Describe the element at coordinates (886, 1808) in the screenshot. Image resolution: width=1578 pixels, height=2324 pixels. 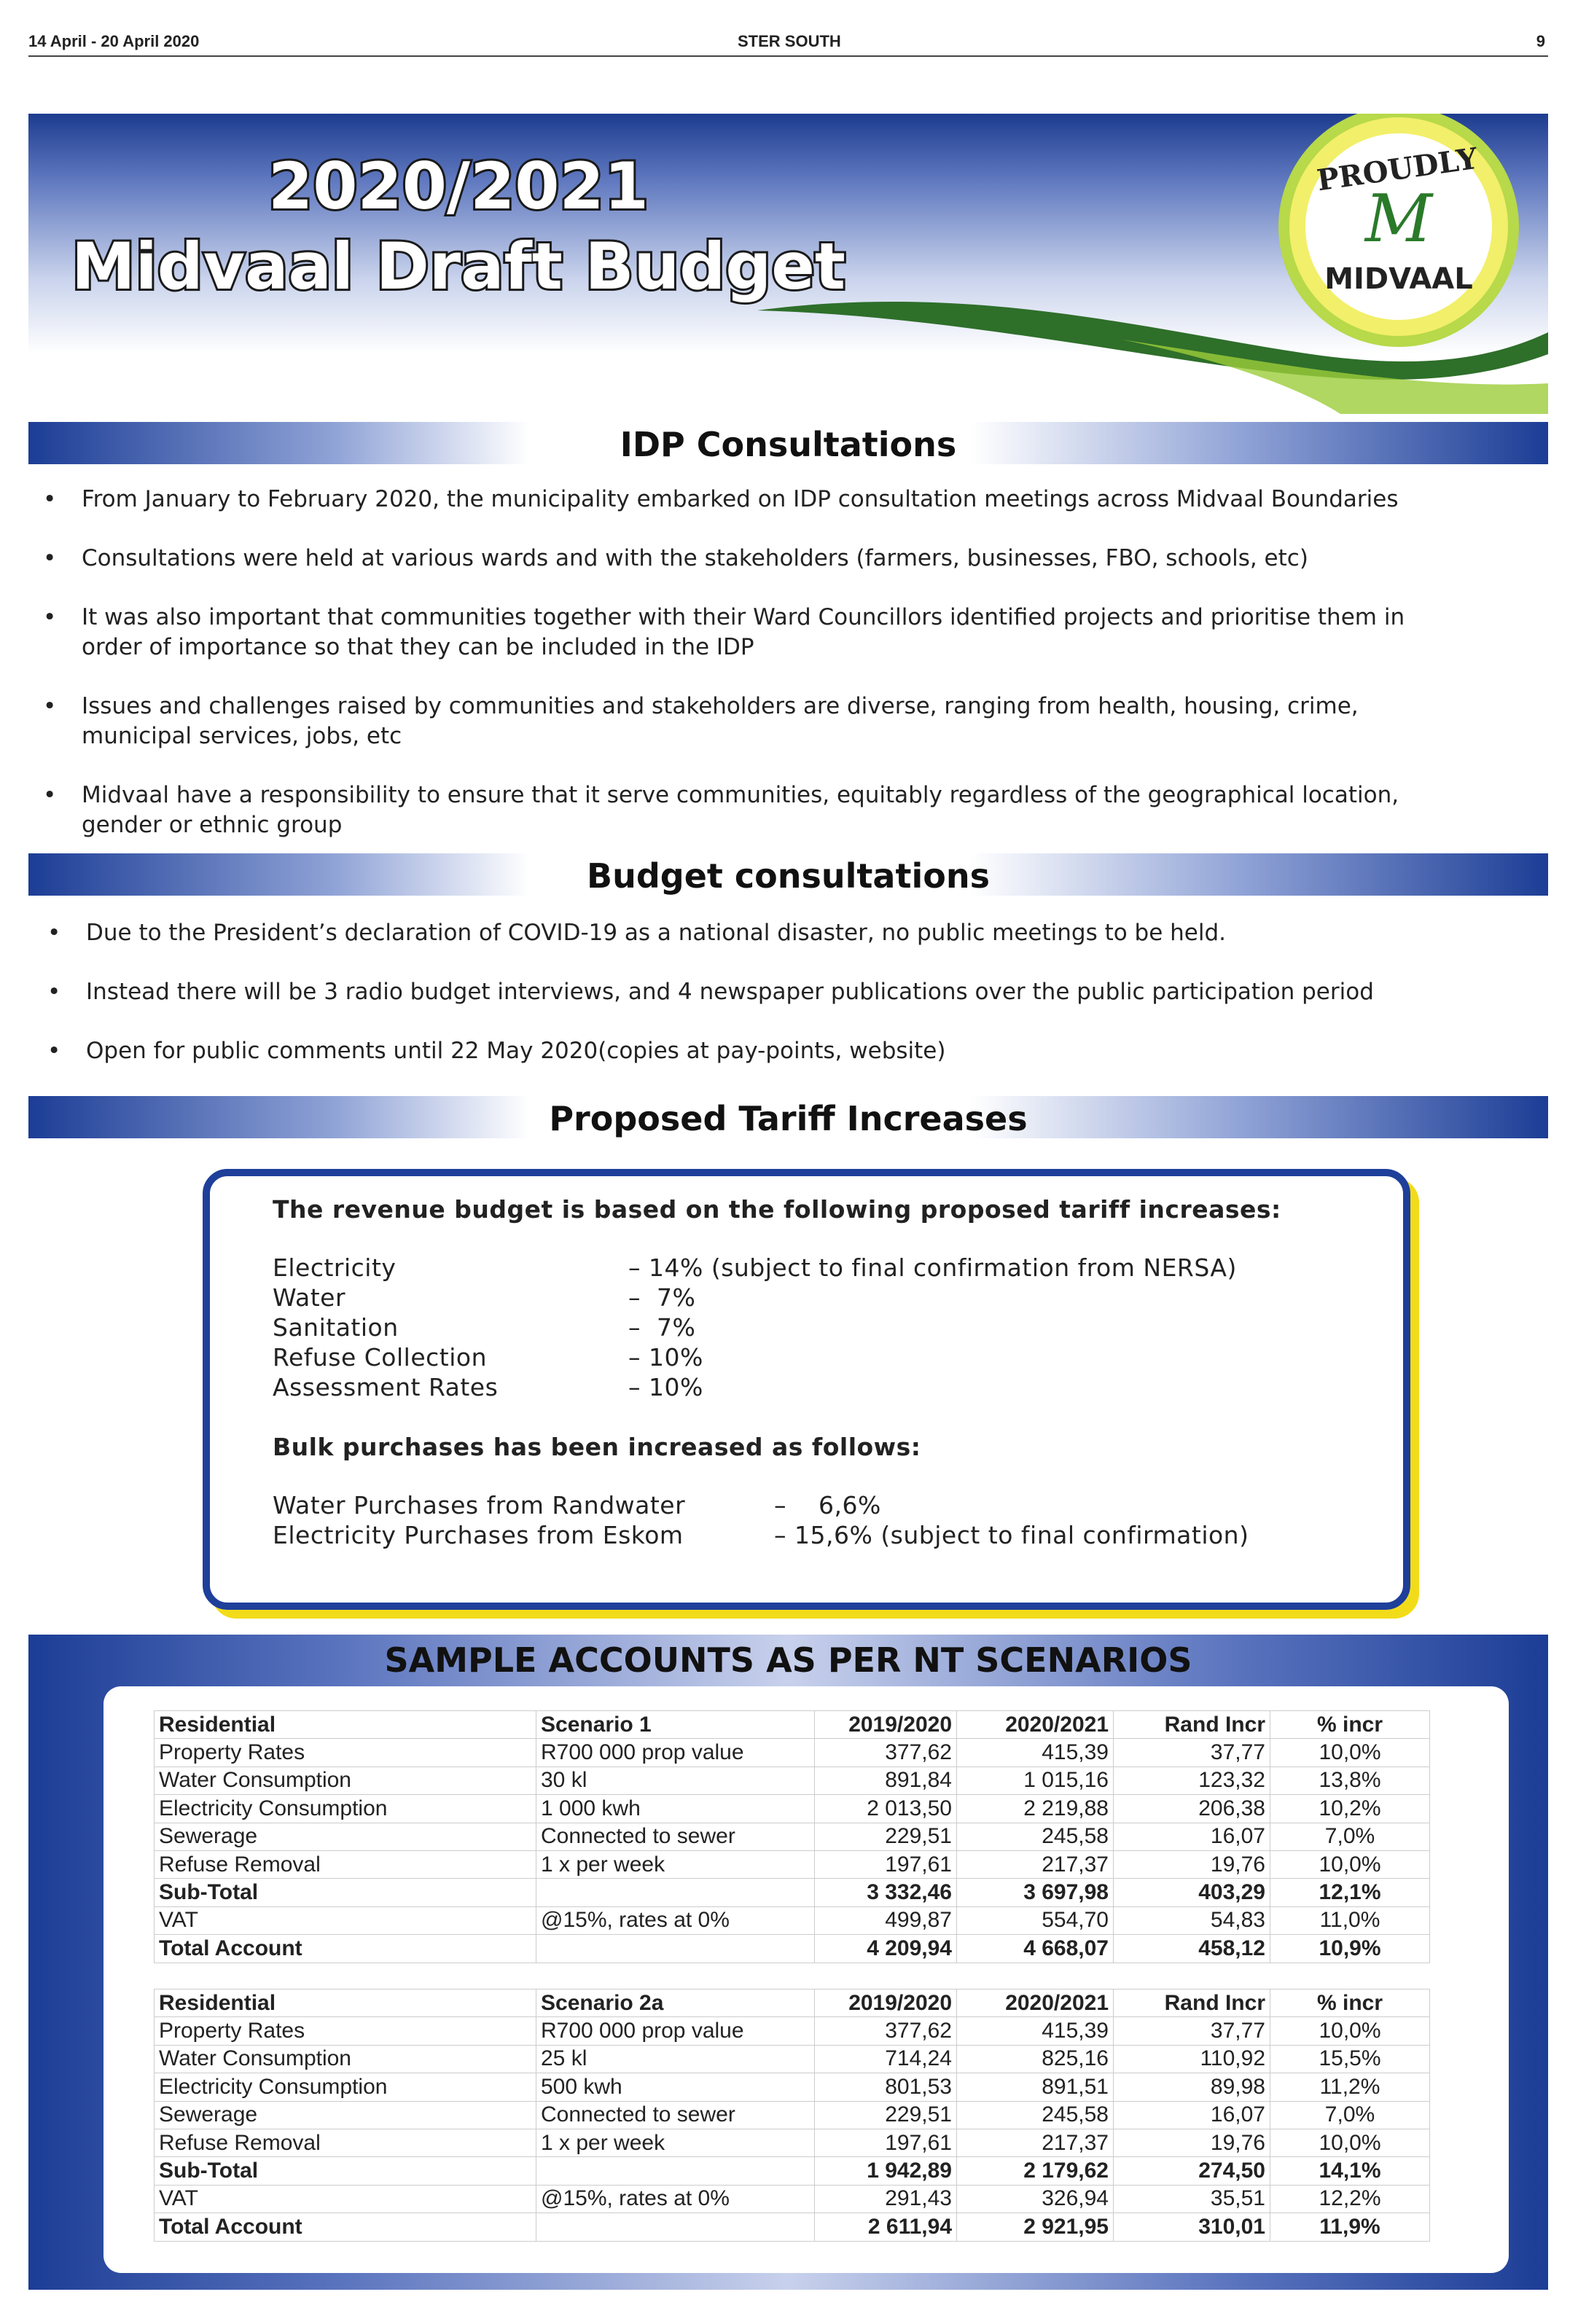
I see `table-cell: 2 013,50` at that location.